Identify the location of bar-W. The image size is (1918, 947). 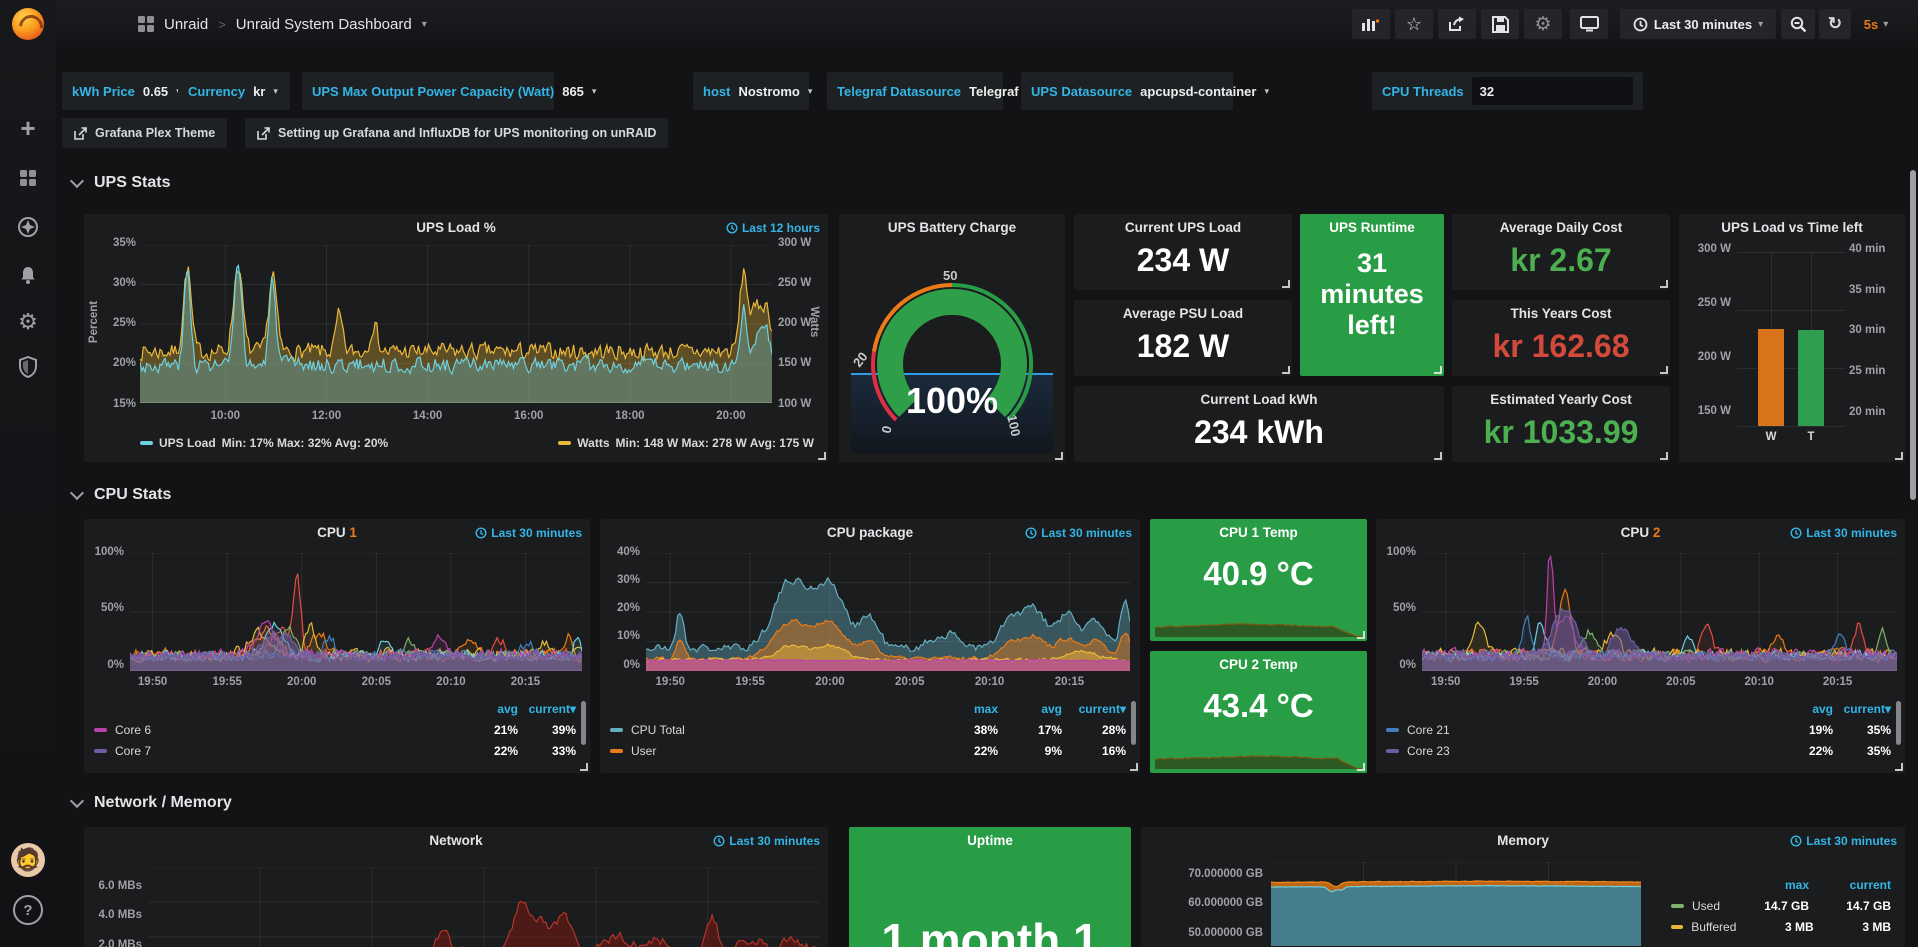
(1771, 377).